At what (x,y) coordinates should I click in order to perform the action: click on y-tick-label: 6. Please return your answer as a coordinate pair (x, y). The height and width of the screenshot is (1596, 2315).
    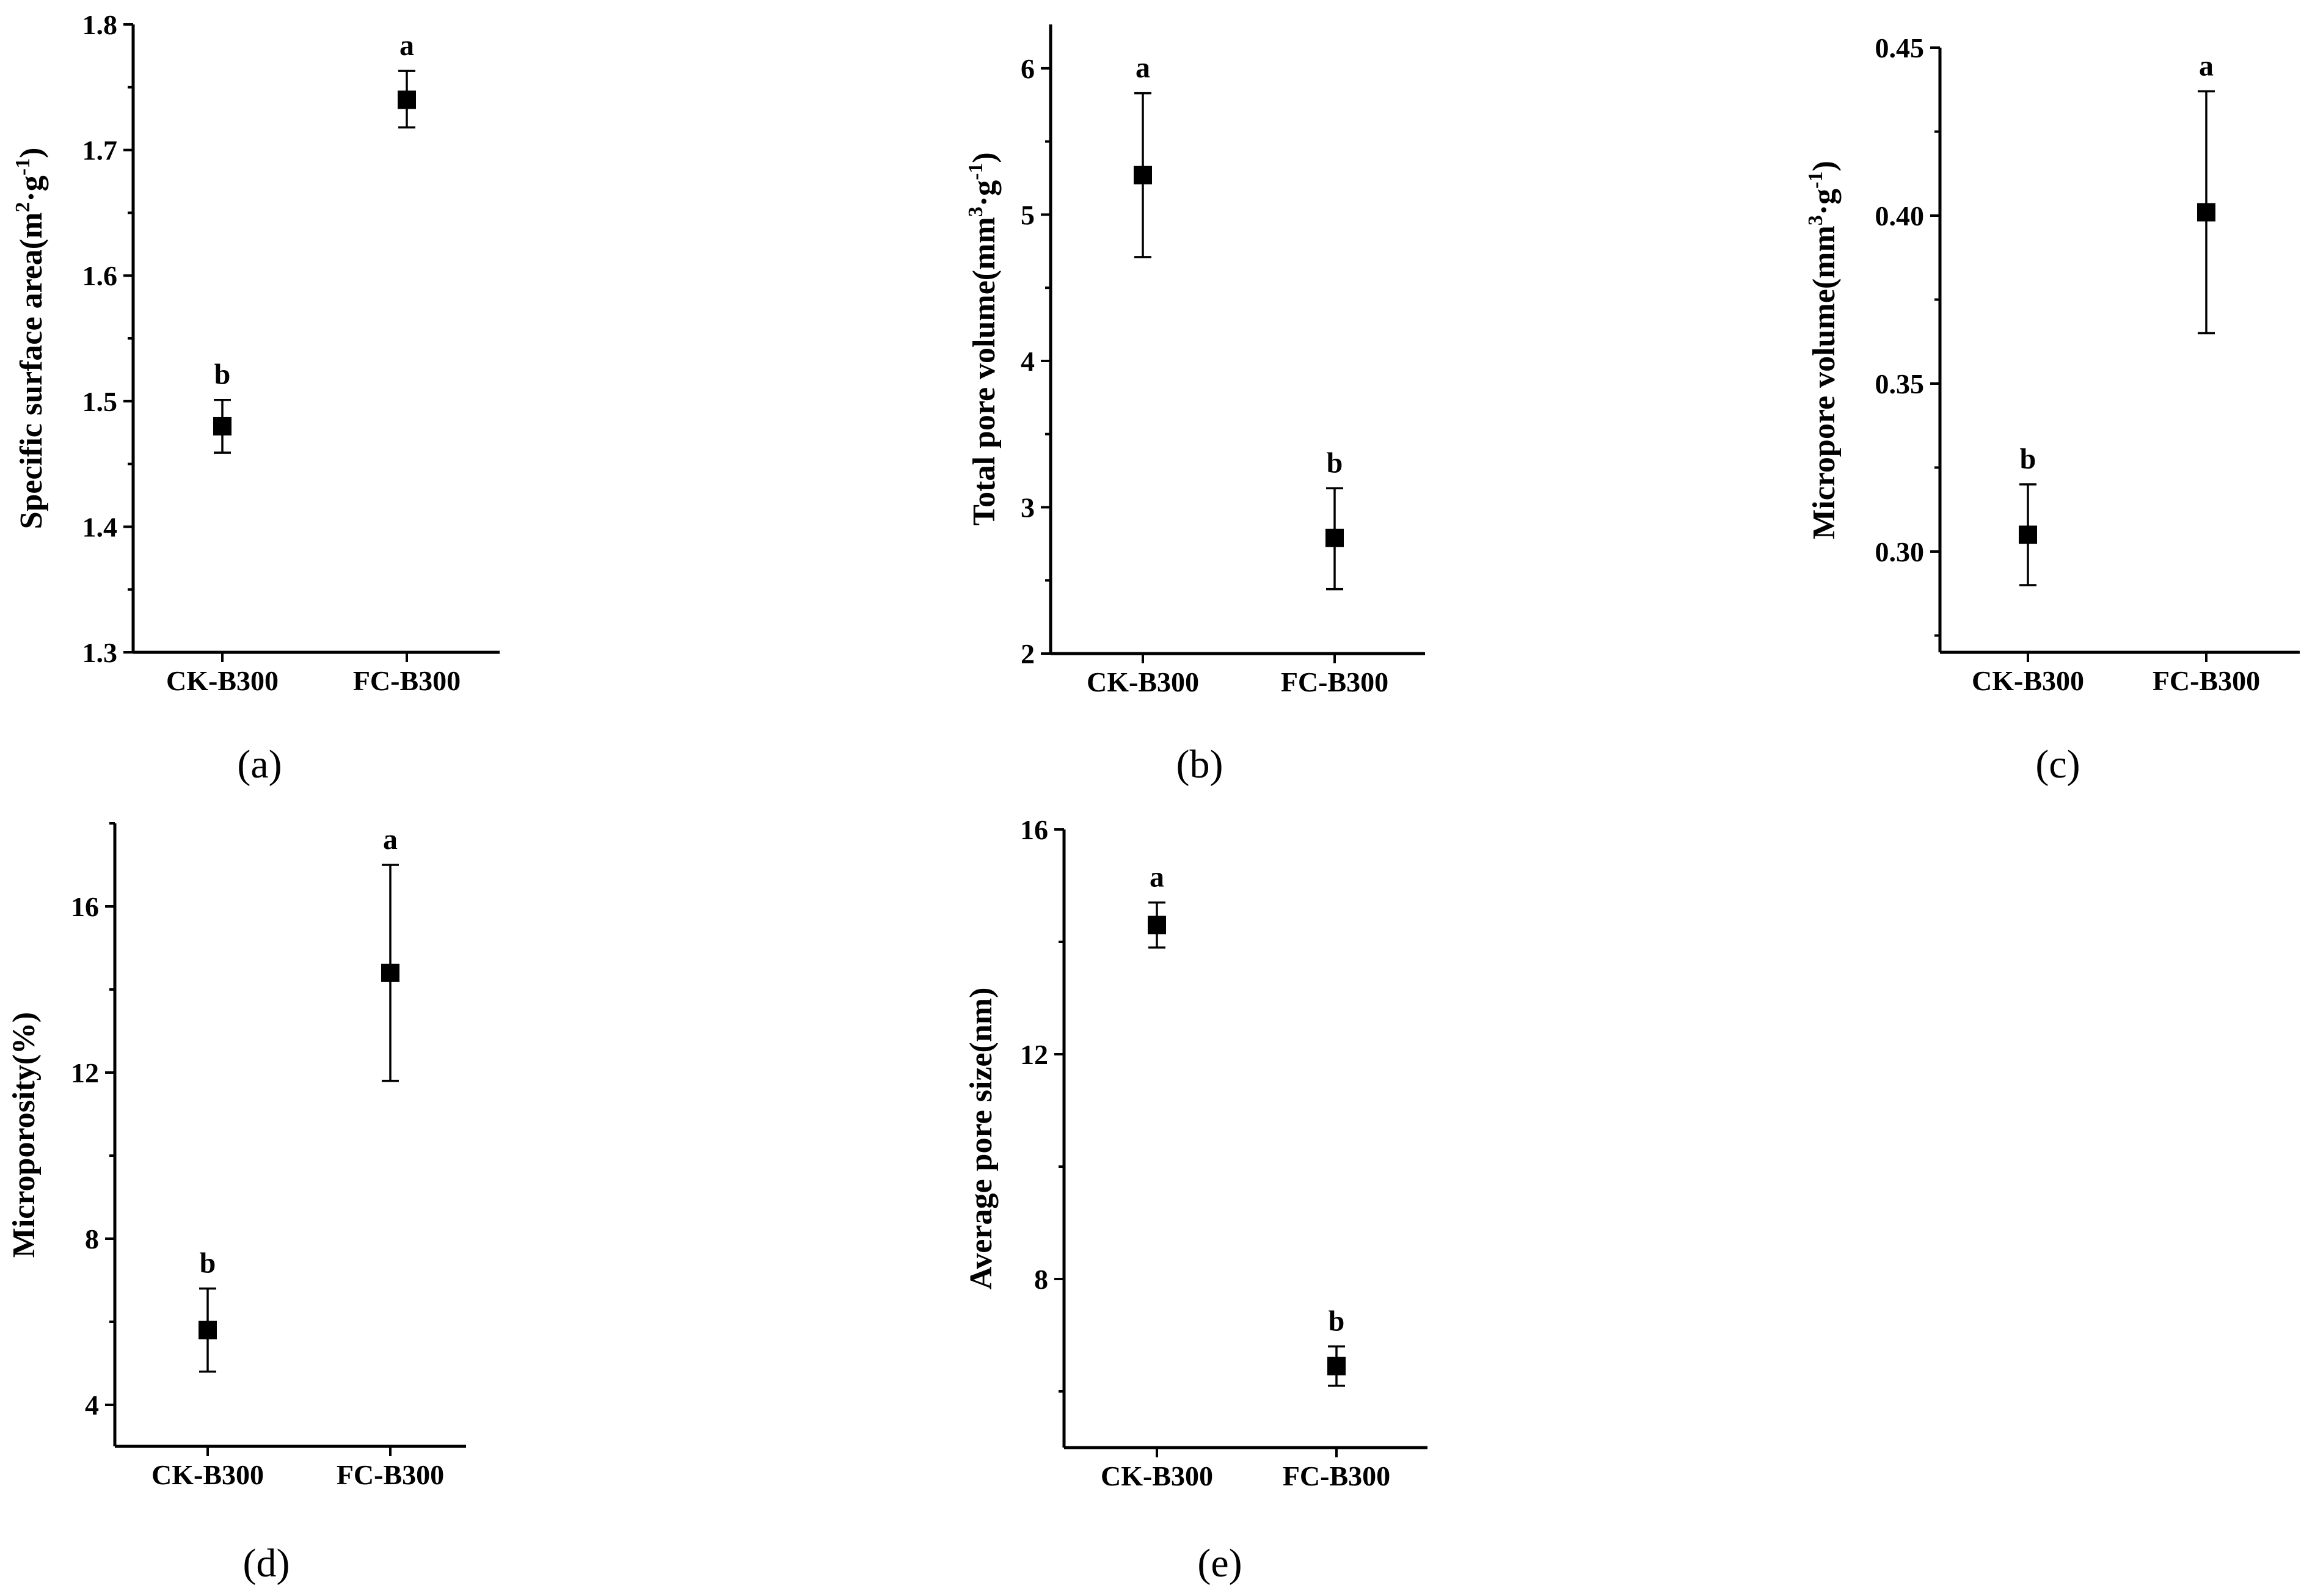
    Looking at the image, I should click on (1028, 68).